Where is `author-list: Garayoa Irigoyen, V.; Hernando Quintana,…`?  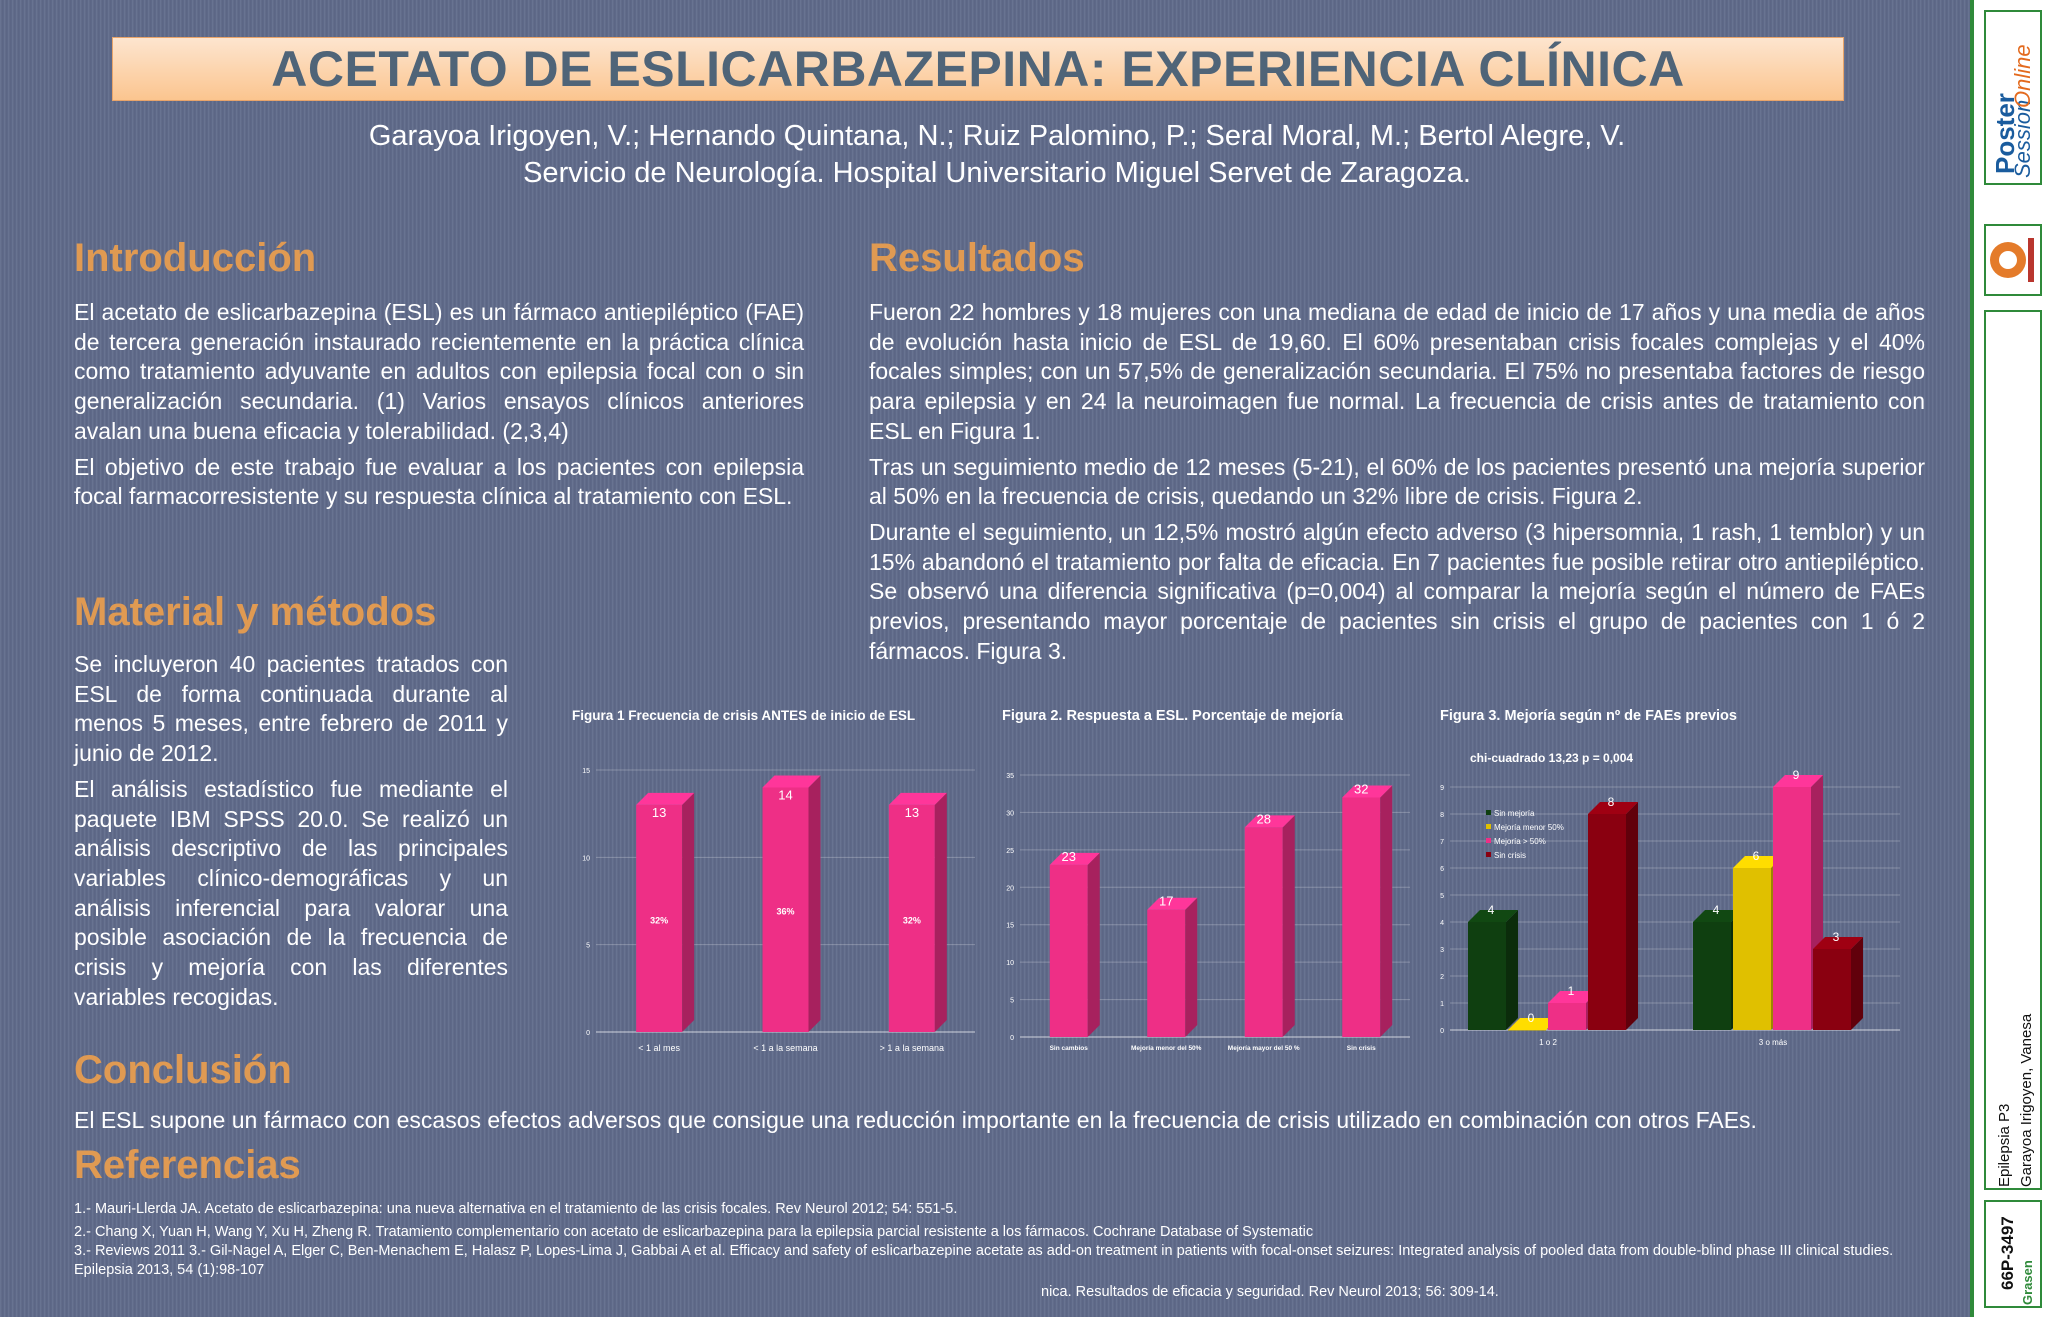
author-list: Garayoa Irigoyen, V.; Hernando Quintana,… is located at coordinates (997, 136).